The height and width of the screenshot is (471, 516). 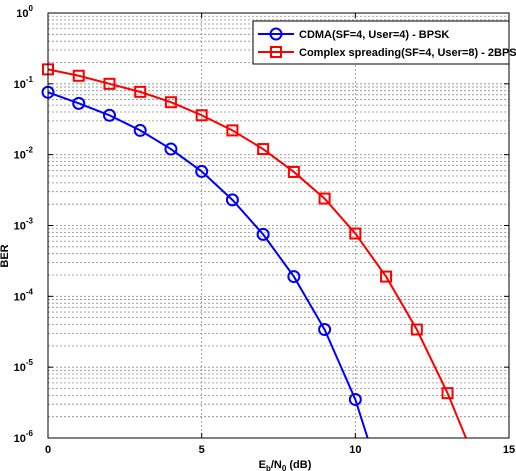 What do you see at coordinates (355, 450) in the screenshot?
I see `x-tick-label: 10` at bounding box center [355, 450].